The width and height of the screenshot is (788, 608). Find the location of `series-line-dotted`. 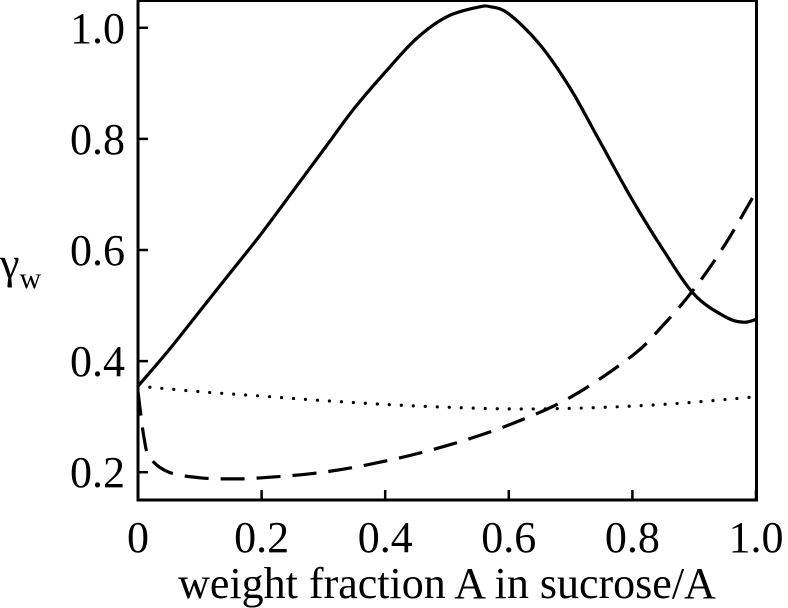

series-line-dotted is located at coordinates (447, 397).